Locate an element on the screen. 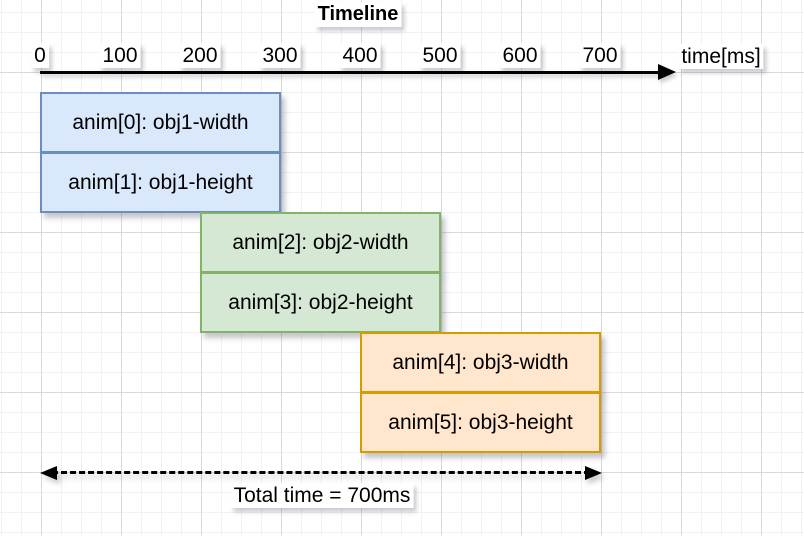  anim-bar-3: anim[3]: obj2-height is located at coordinates (320, 302).